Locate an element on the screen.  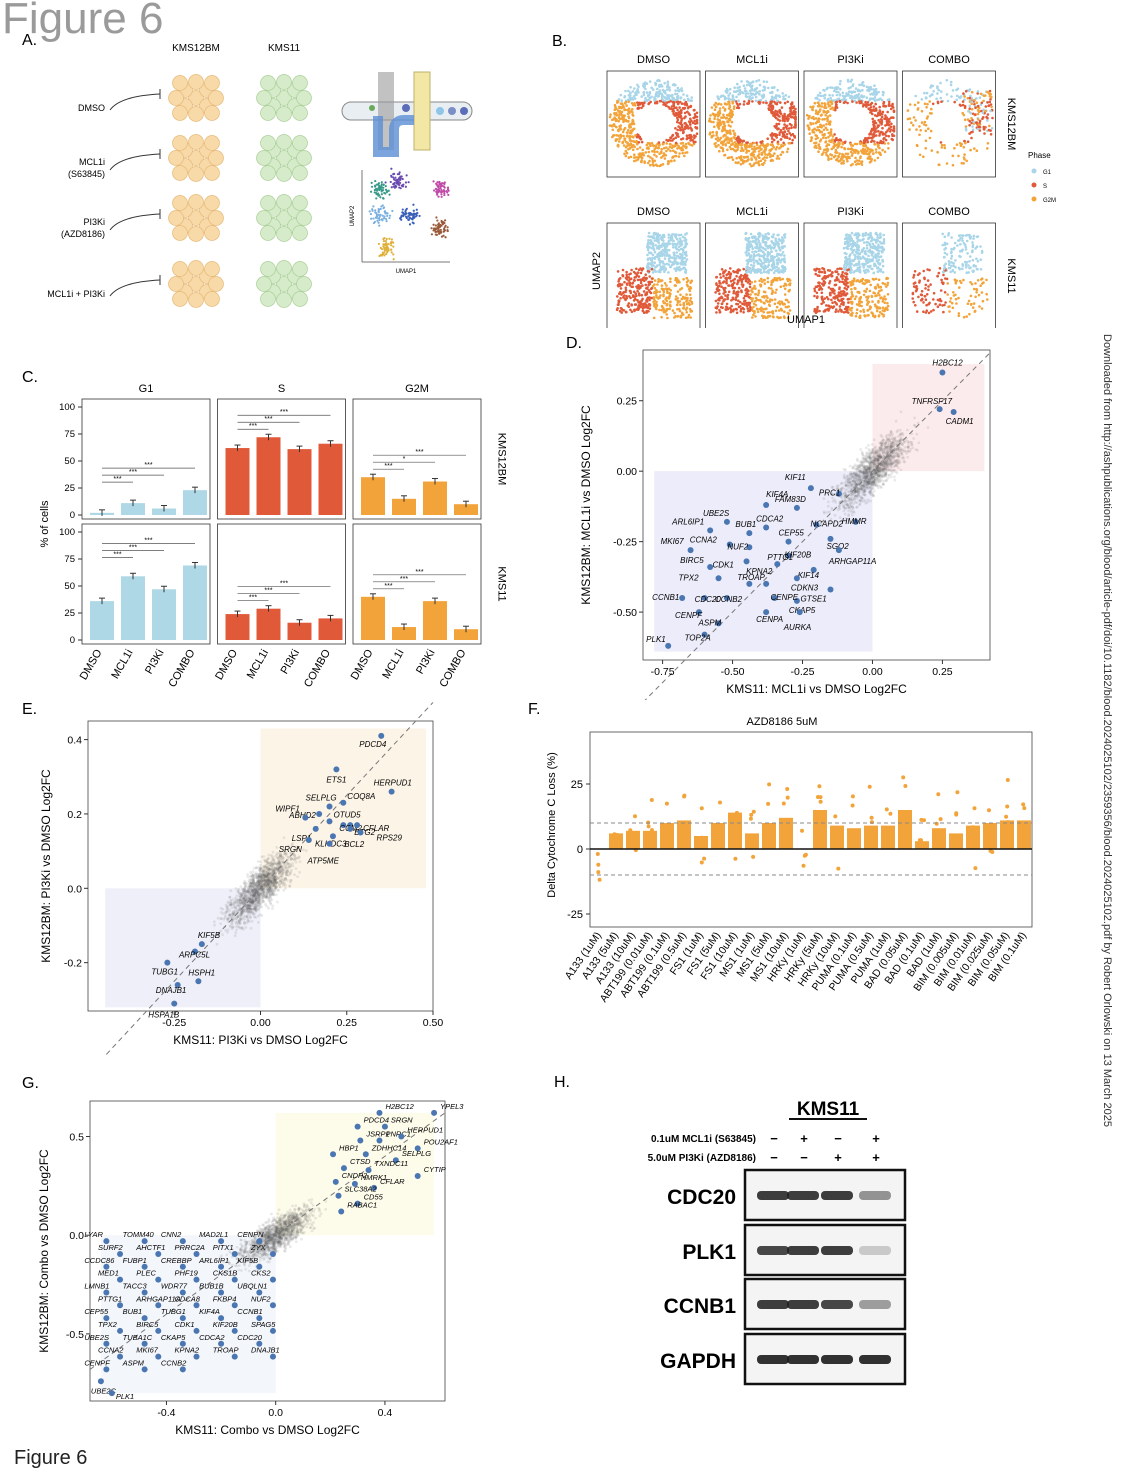
umap-condition-title: DMSO is located at coordinates (653, 60).